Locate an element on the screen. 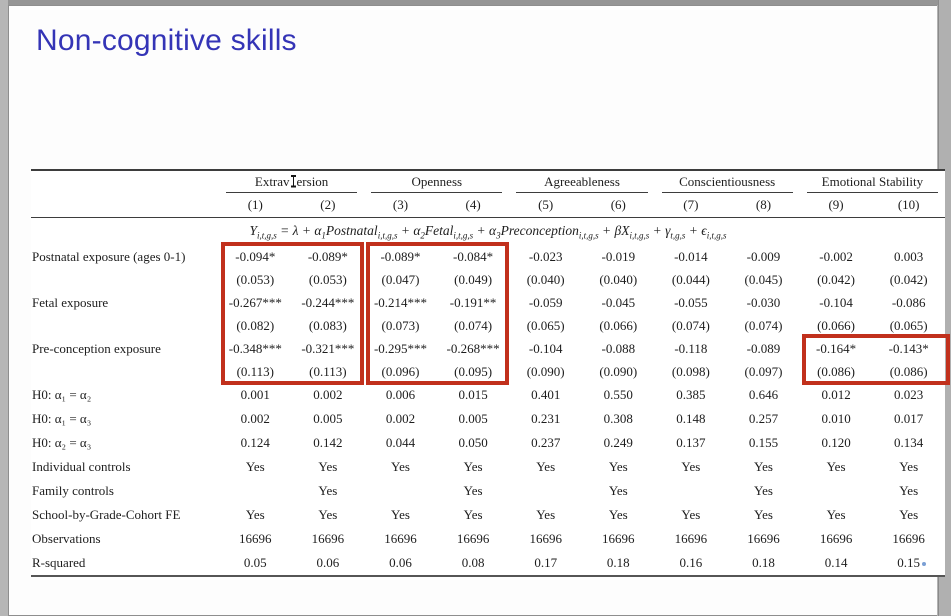  cursor-dot is located at coordinates (924, 564).